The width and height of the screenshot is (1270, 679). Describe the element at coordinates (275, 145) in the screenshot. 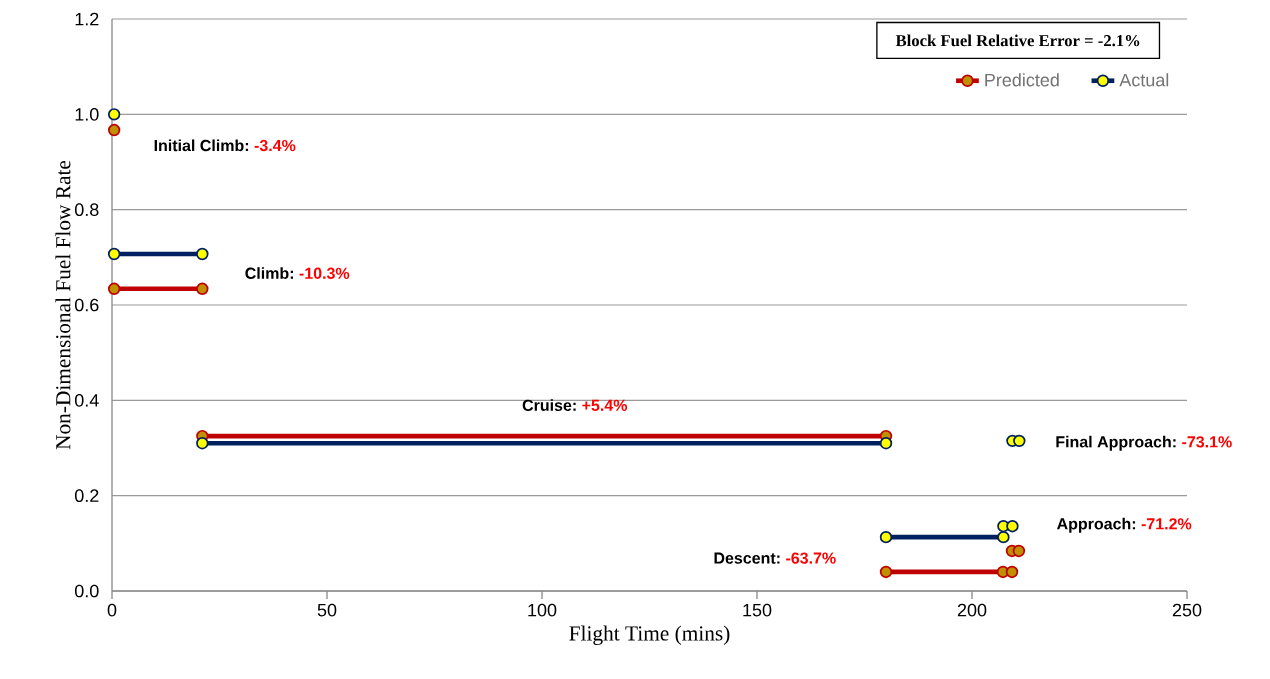

I see `annotation: -3.4%` at that location.